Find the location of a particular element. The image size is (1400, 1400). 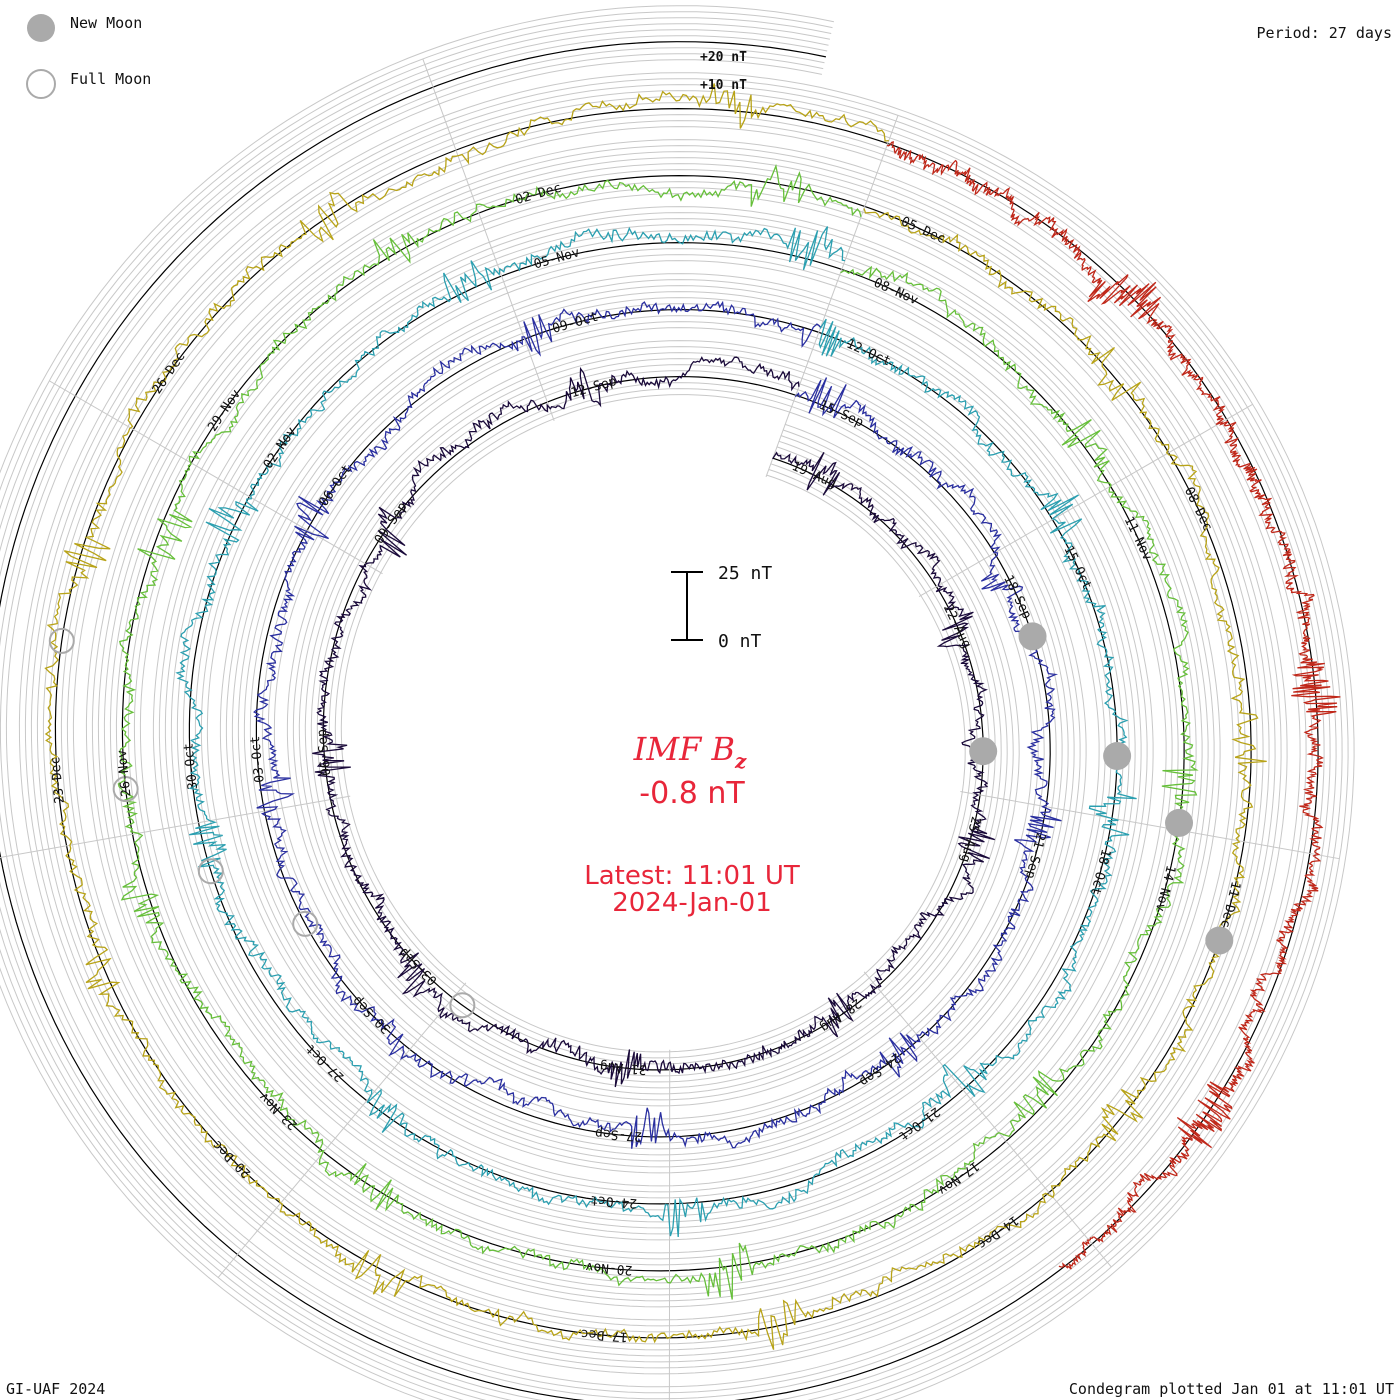

date-label: 24-Oct is located at coordinates (614, 1201).